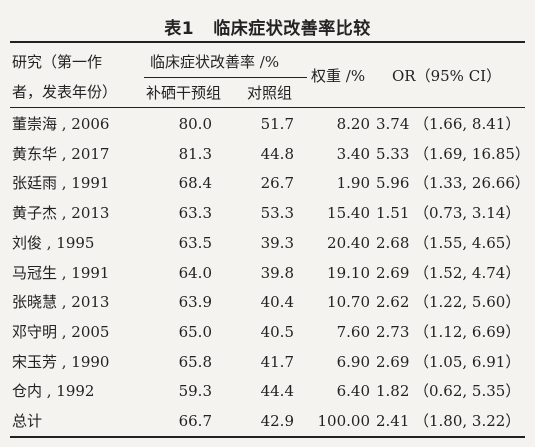 The image size is (535, 447). What do you see at coordinates (348, 272) in the screenshot?
I see `cell-weight: 19.10` at bounding box center [348, 272].